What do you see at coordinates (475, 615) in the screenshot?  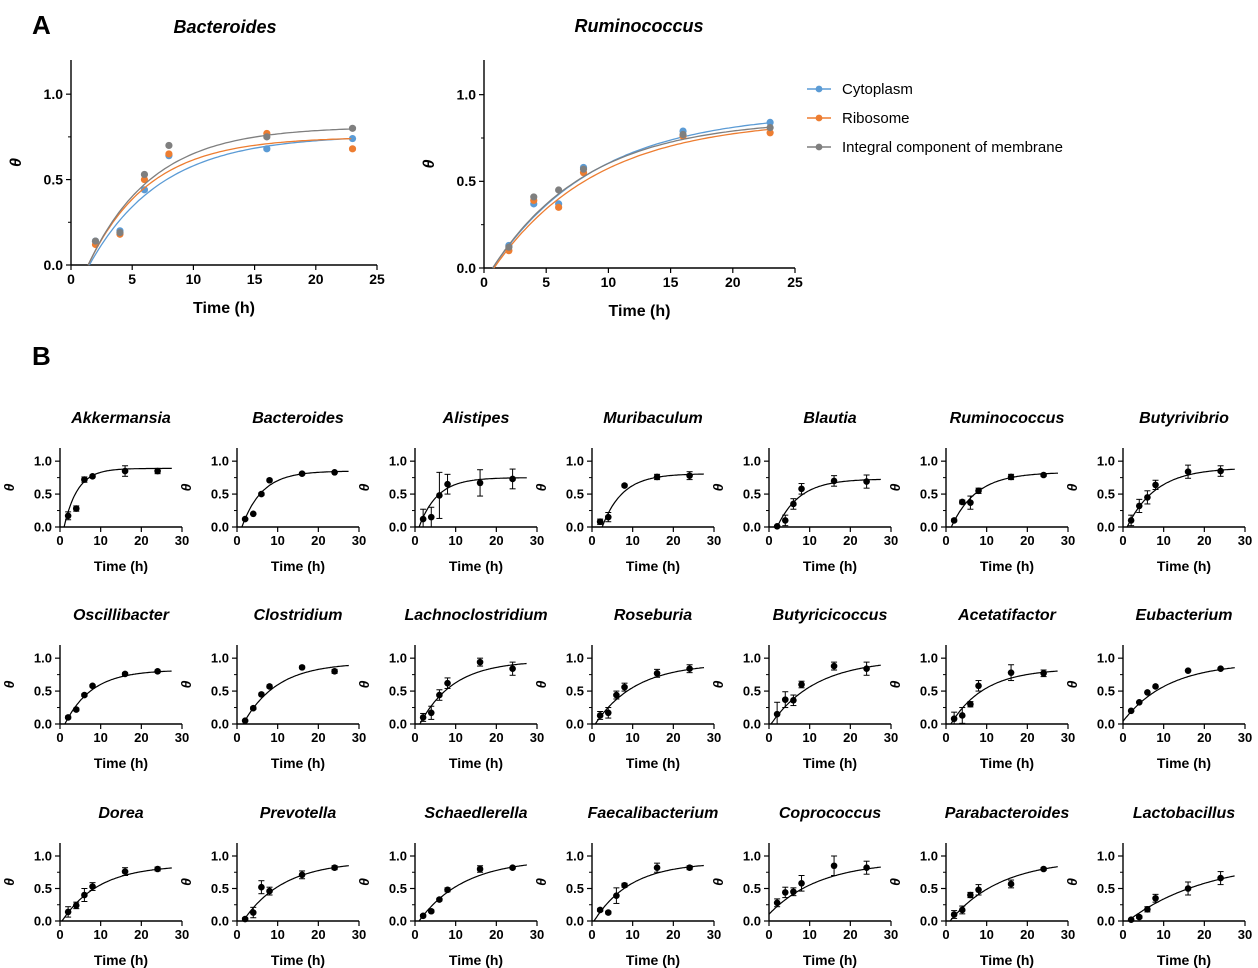 I see `chart-title: Lachnoclostridium` at bounding box center [475, 615].